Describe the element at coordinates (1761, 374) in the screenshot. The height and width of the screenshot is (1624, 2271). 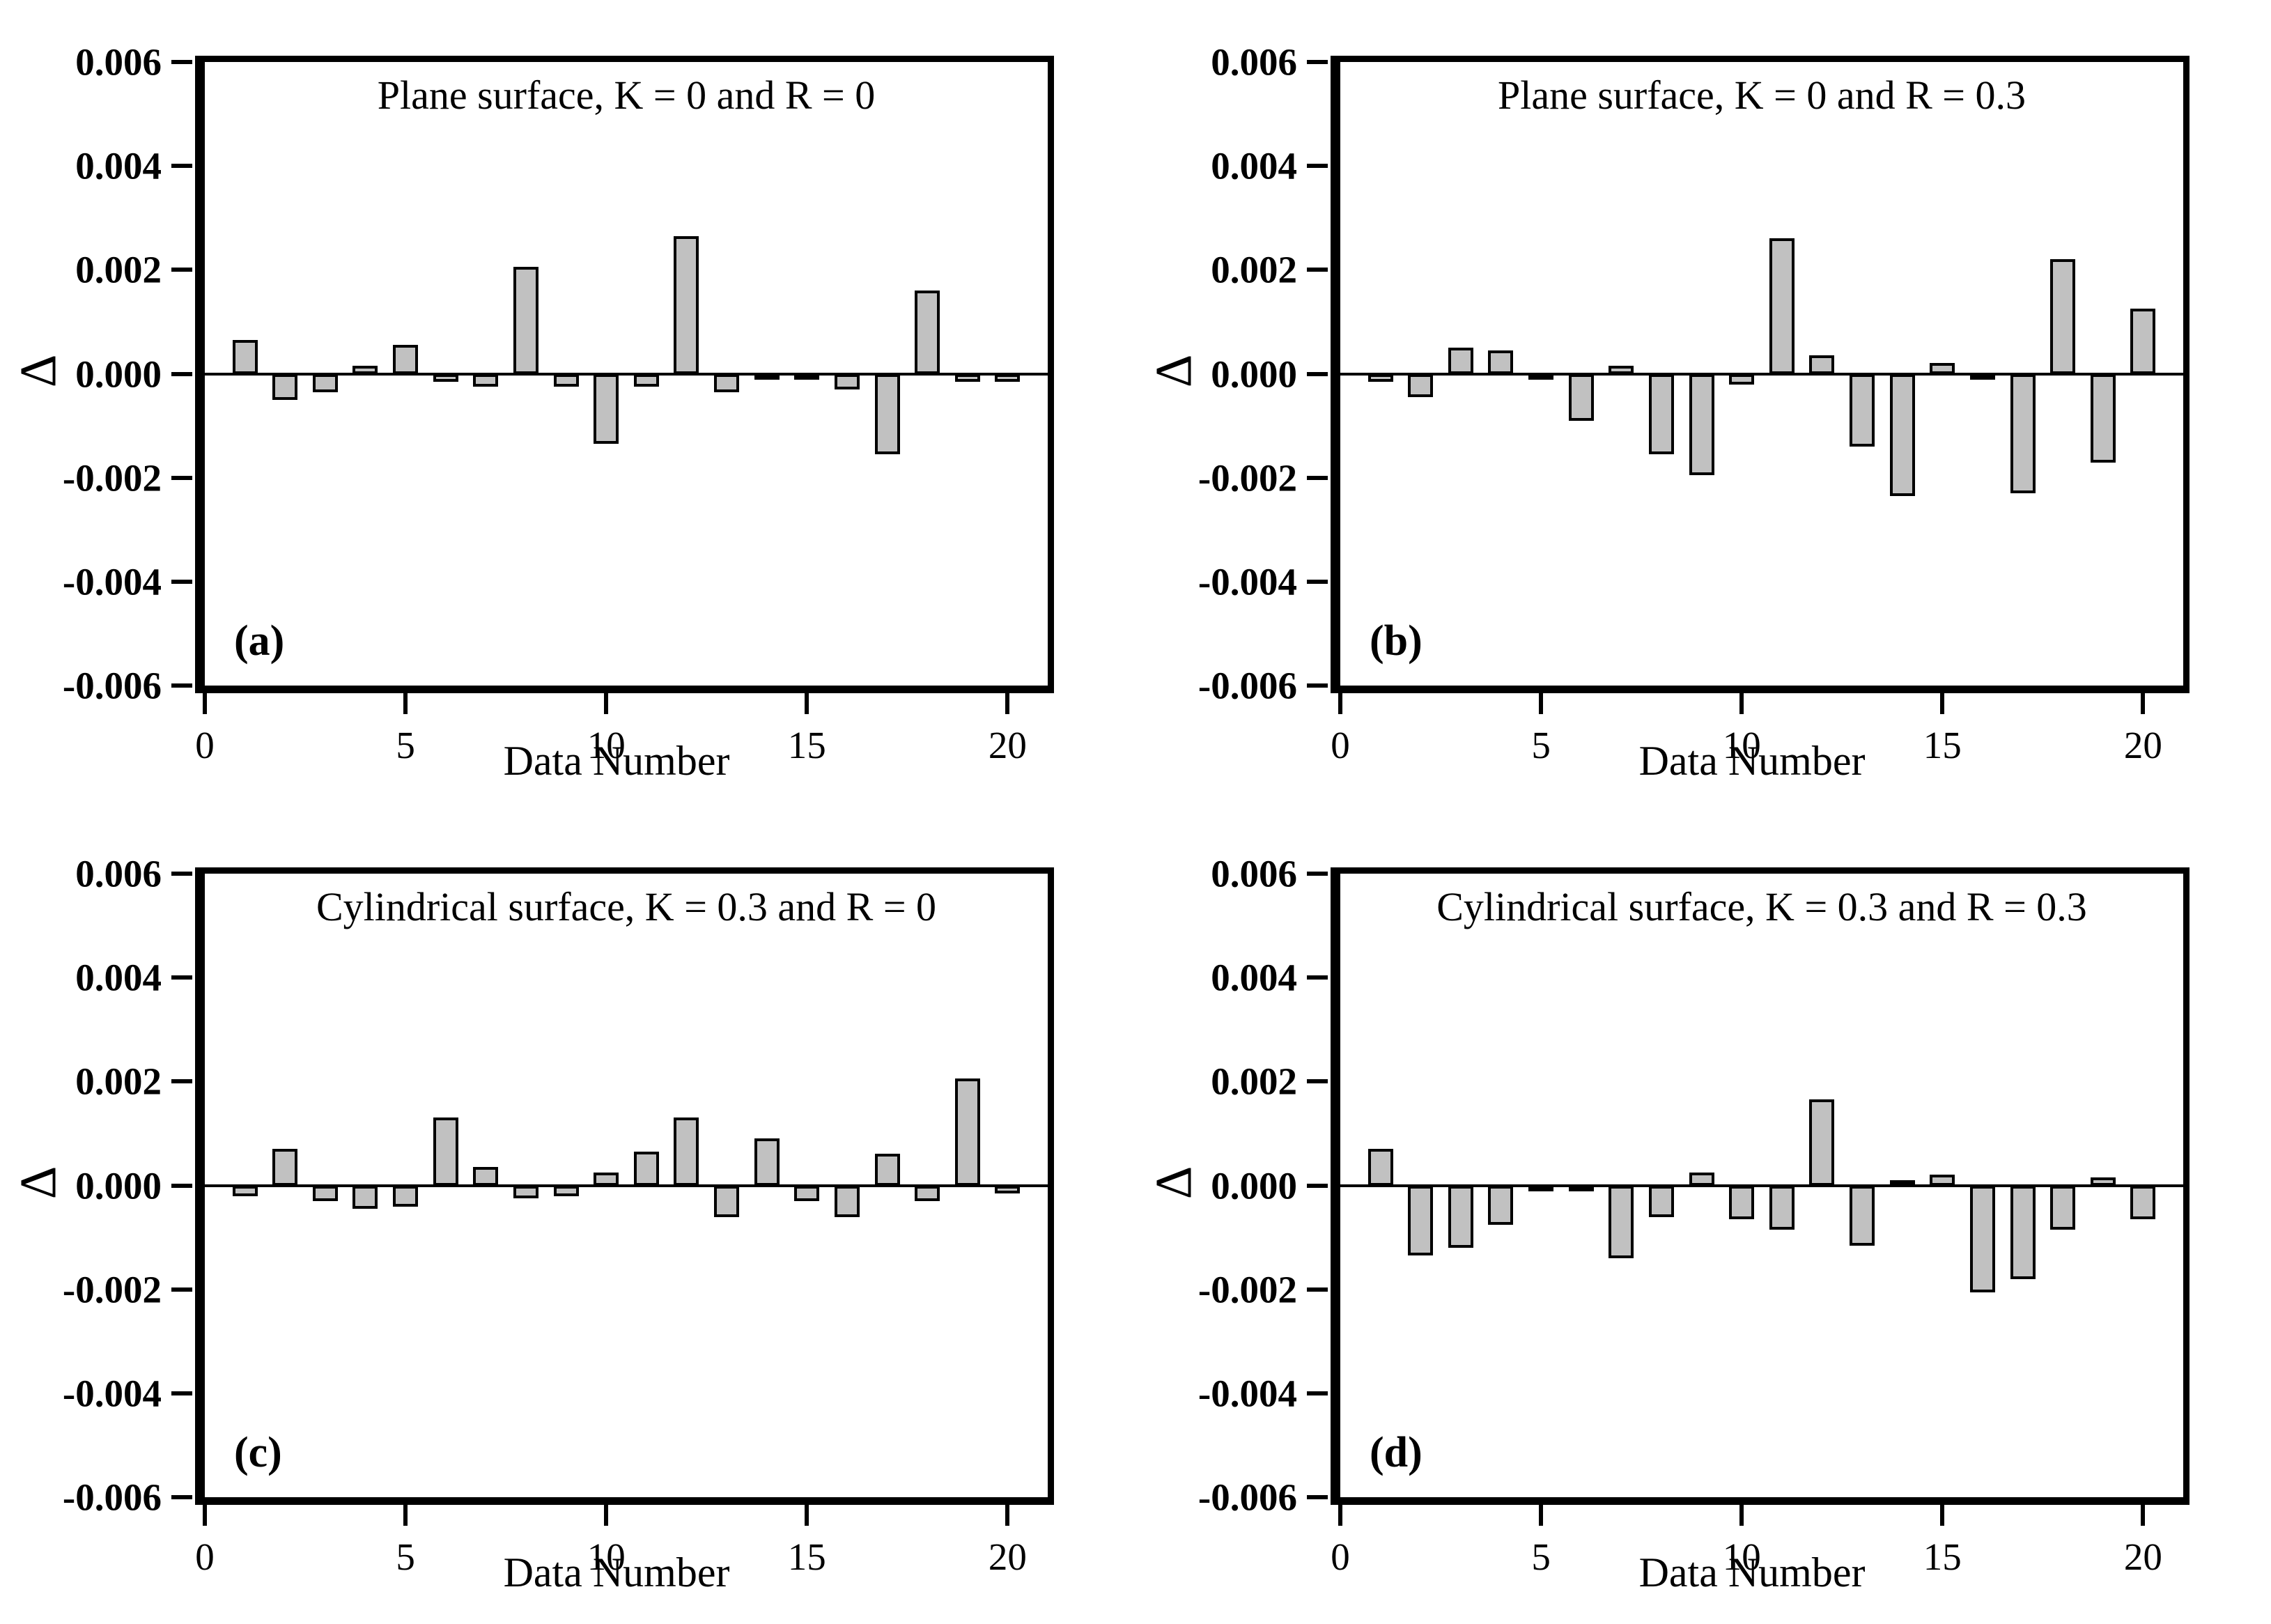
I see `zero-axis-line` at that location.